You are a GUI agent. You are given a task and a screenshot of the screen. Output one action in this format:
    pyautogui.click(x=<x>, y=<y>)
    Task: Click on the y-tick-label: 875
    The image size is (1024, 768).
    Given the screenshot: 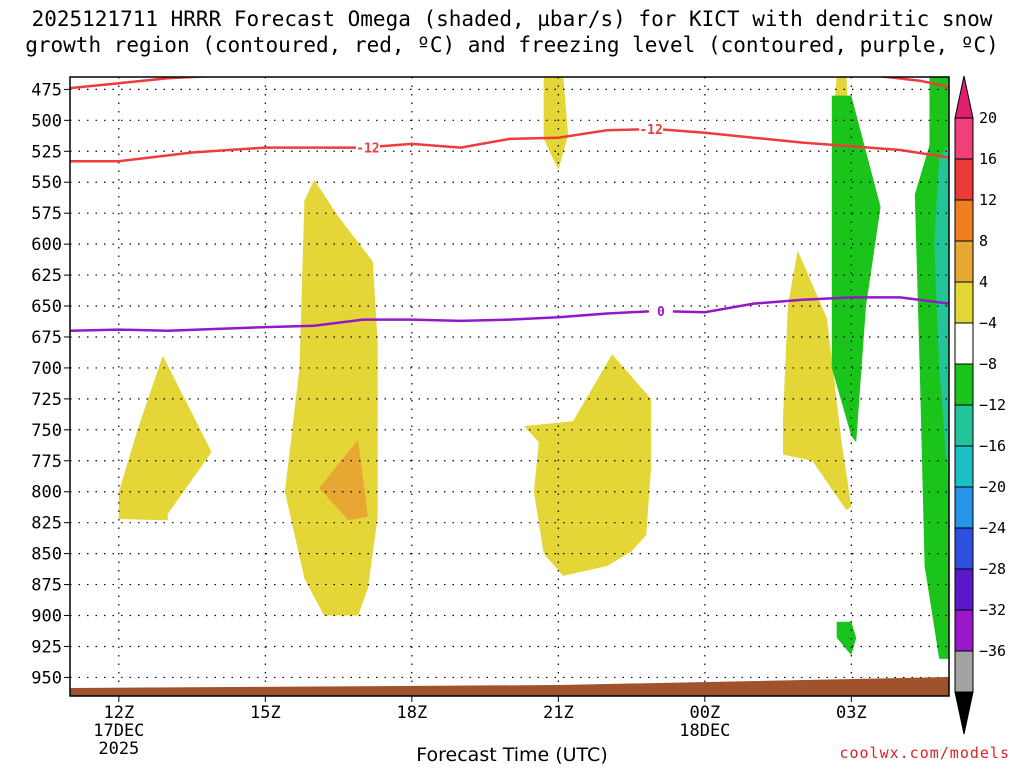 What is the action you would take?
    pyautogui.click(x=46, y=586)
    